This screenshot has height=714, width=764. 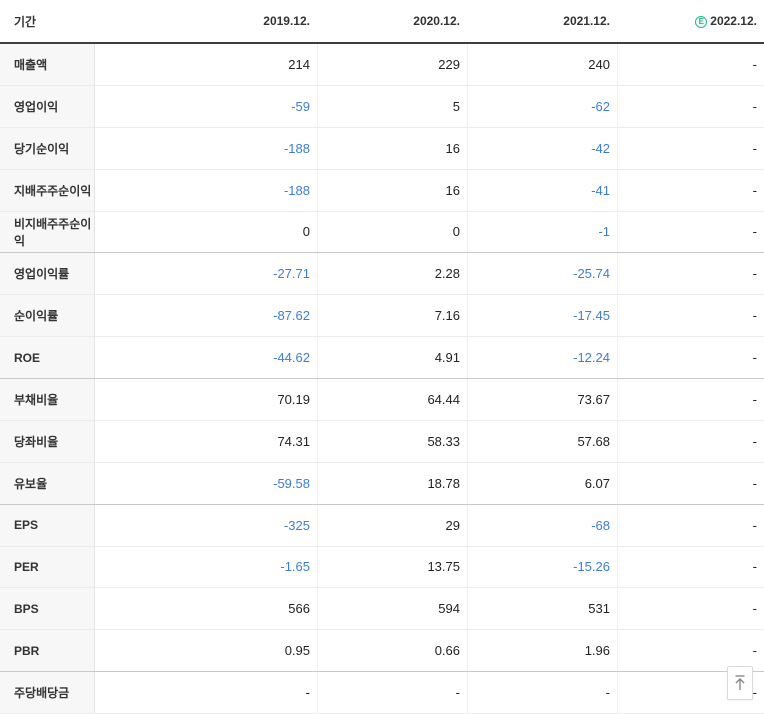 What do you see at coordinates (392, 399) in the screenshot?
I see `cell-value: 64.44` at bounding box center [392, 399].